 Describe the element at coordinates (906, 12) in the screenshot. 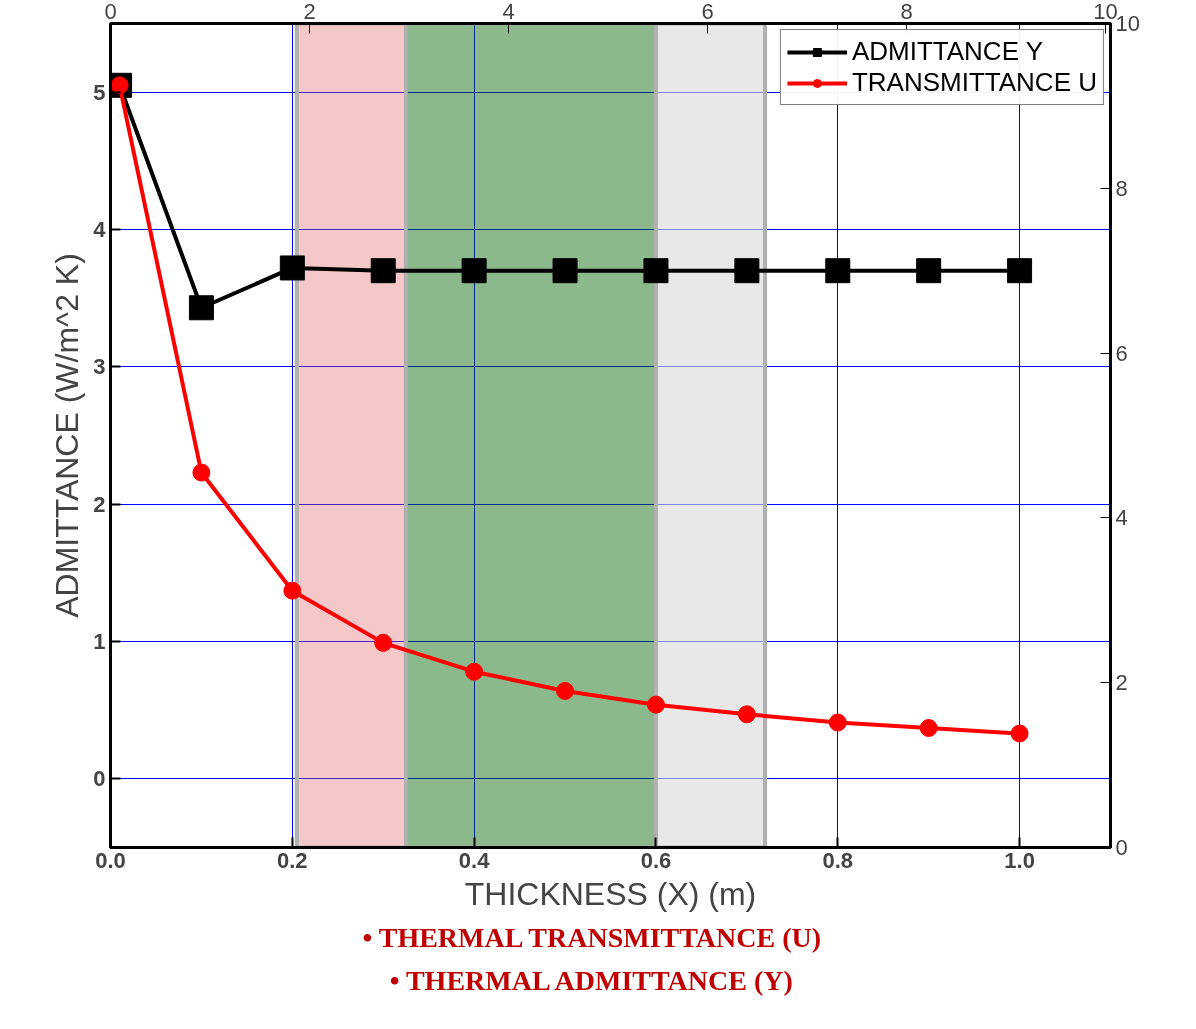

I see `x2-tick-label: 8` at that location.